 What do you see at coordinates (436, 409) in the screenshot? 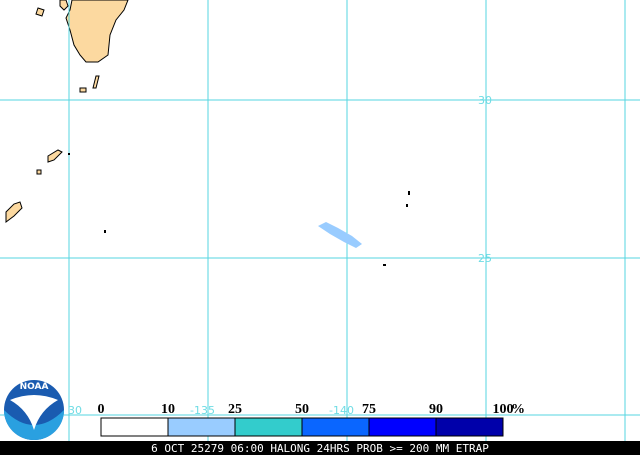
I see `legend-label: 90` at bounding box center [436, 409].